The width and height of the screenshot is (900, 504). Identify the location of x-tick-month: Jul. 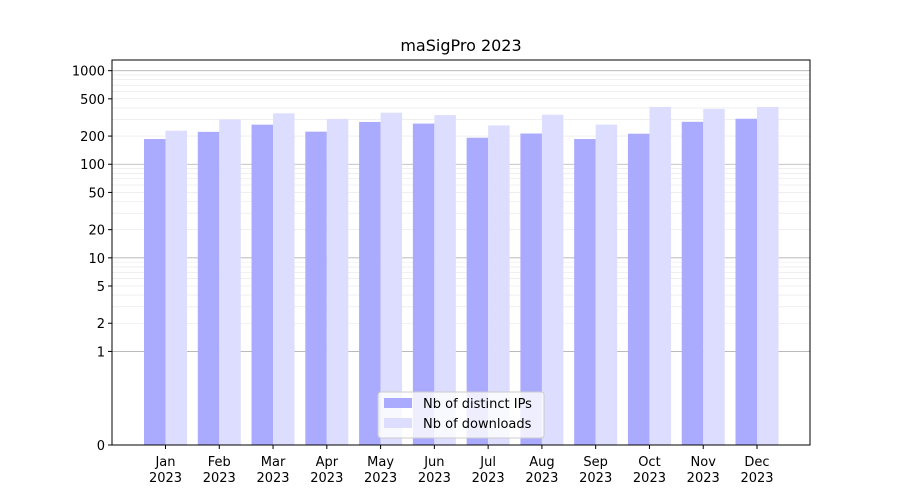
(487, 462).